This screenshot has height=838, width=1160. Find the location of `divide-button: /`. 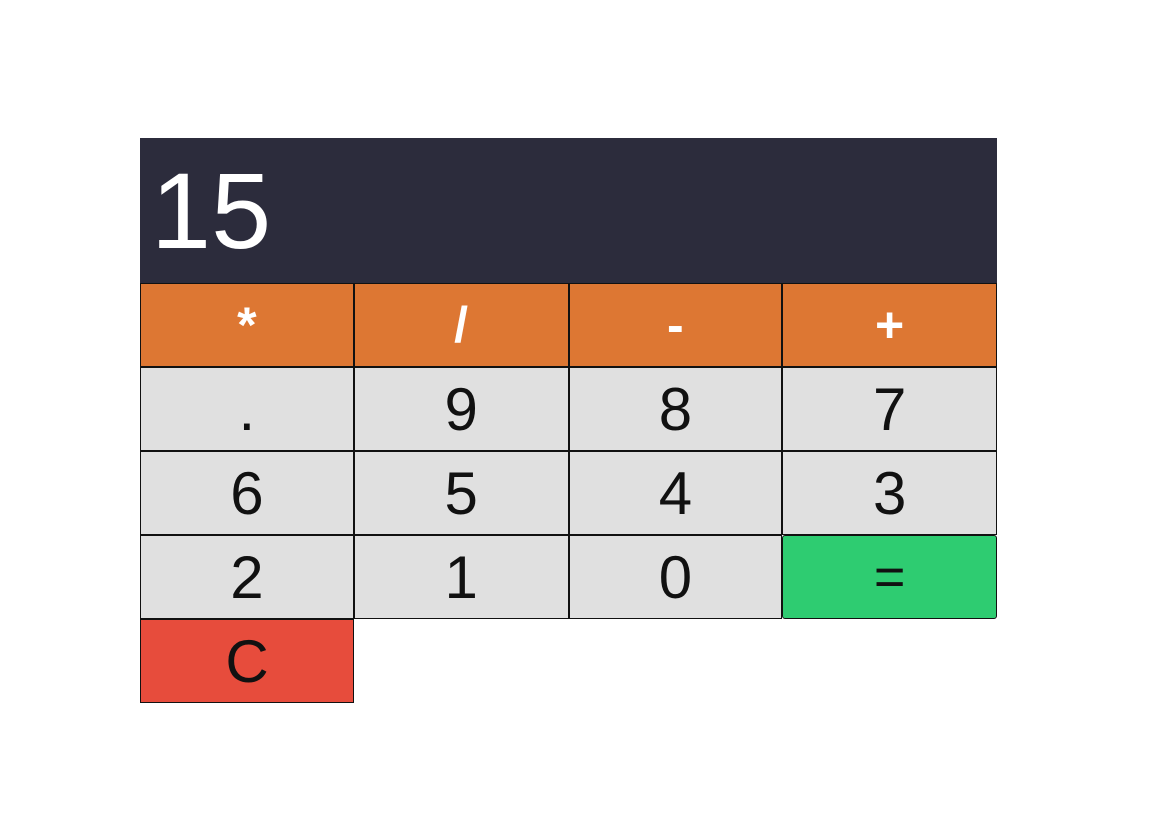

divide-button: / is located at coordinates (461, 325).